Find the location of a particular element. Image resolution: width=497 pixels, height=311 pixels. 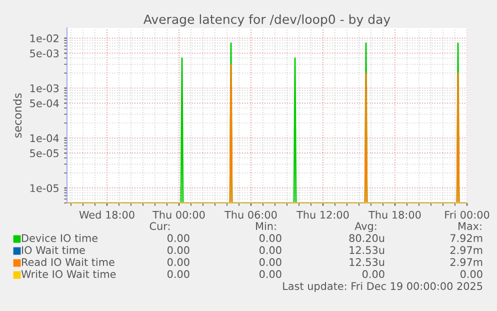

legend-label: Read IO Wait time is located at coordinates (68, 262).